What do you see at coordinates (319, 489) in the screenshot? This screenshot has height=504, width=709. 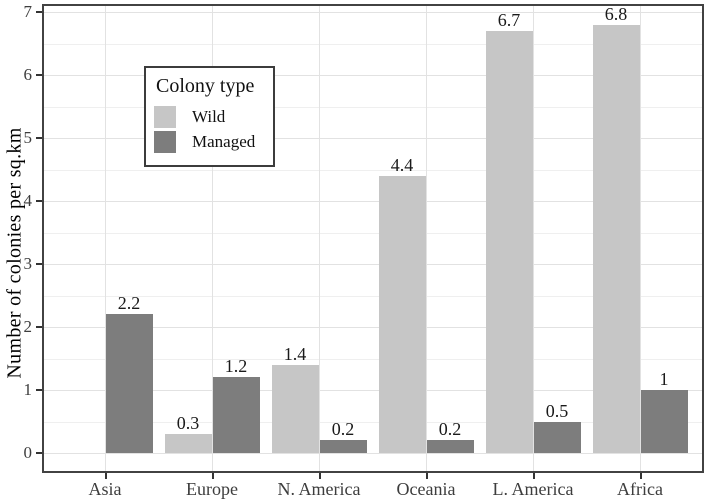 I see `x-axis-tick-label: N. America` at bounding box center [319, 489].